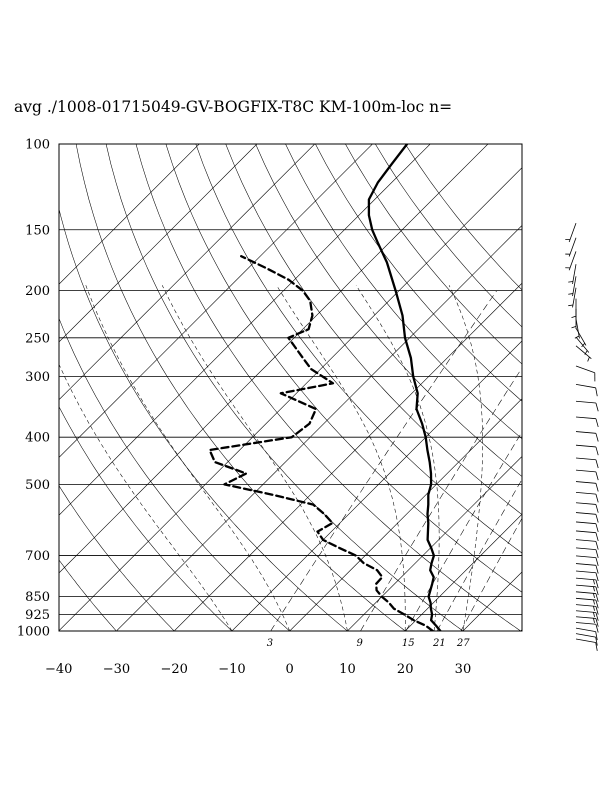  Describe the element at coordinates (290, 669) in the screenshot. I see `temperature-tick-label: 0` at that location.